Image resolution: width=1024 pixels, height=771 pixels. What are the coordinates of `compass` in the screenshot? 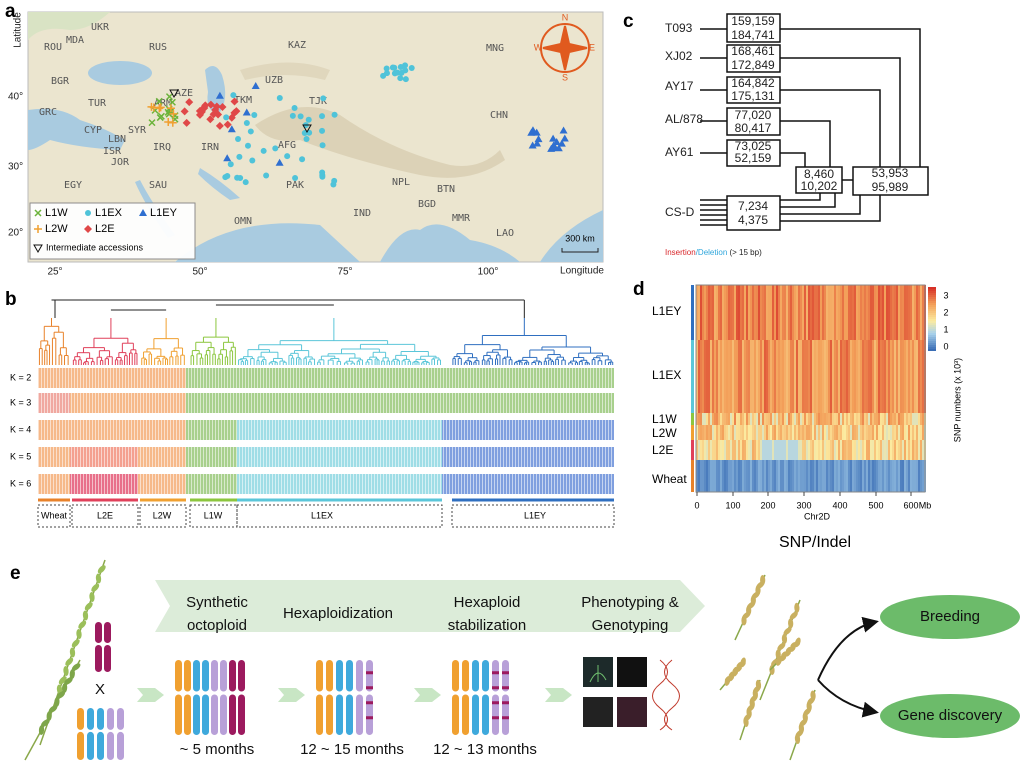 It's located at (565, 48).